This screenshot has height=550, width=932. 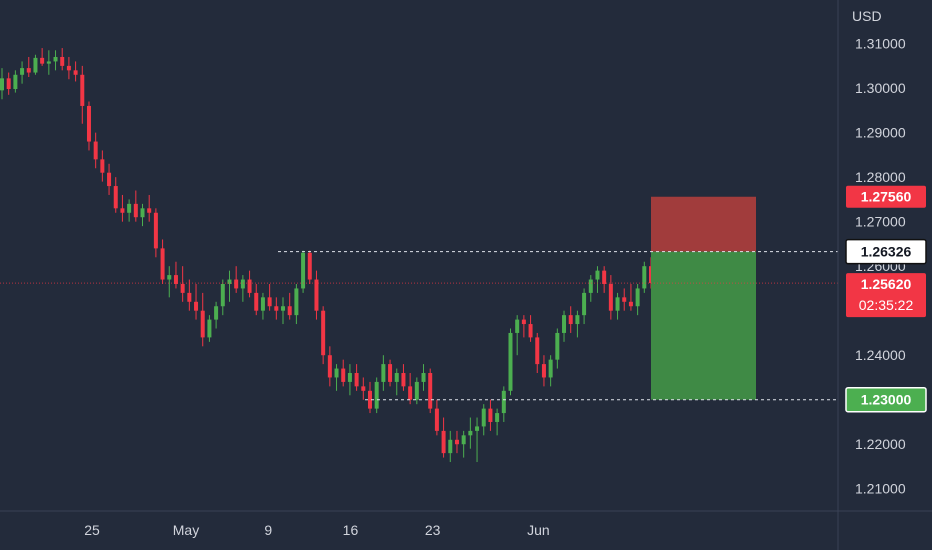 I want to click on entry-price-tag: 1.26326, so click(x=886, y=251).